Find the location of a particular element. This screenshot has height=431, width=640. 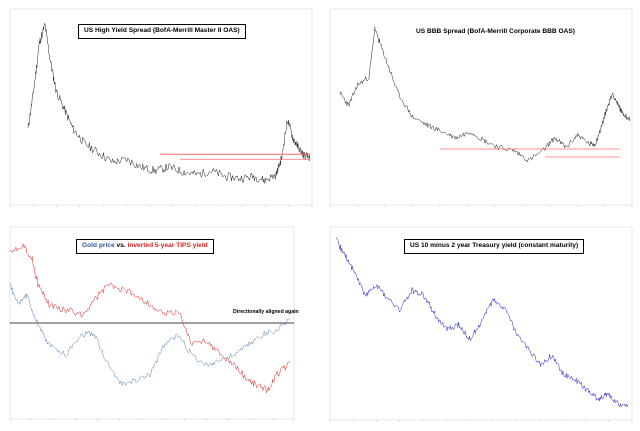

directional-annotation: Directionally aligned again is located at coordinates (266, 312).